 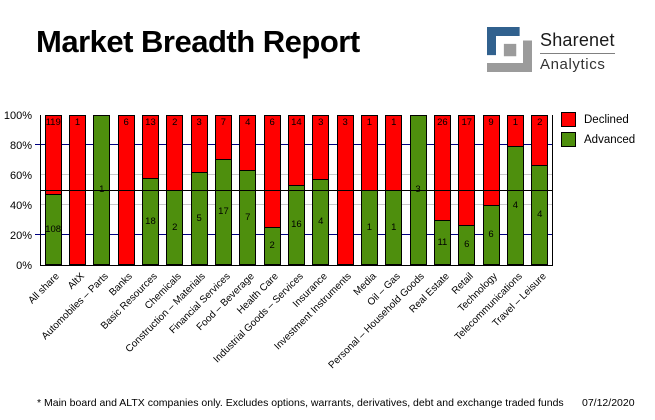 I want to click on x-axis-label: Travel – Leisure, so click(x=519, y=300).